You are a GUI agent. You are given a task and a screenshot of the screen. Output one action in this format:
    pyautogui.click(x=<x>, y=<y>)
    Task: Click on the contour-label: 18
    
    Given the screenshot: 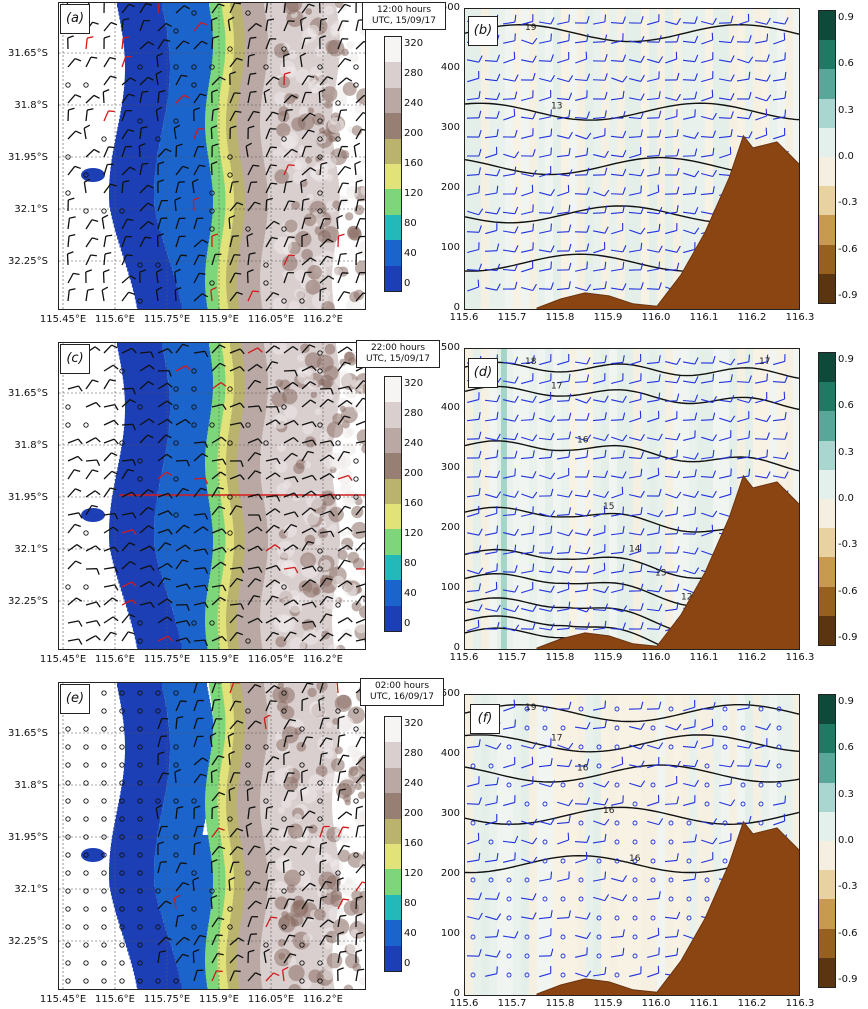 What is the action you would take?
    pyautogui.click(x=531, y=362)
    